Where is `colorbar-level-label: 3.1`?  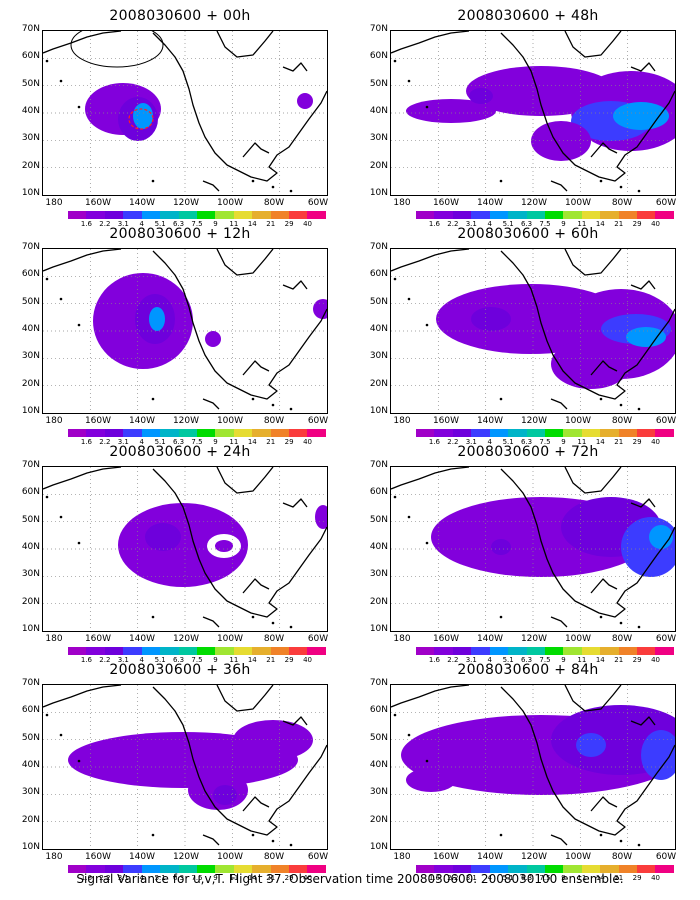 colorbar-level-label: 3.1 is located at coordinates (123, 878).